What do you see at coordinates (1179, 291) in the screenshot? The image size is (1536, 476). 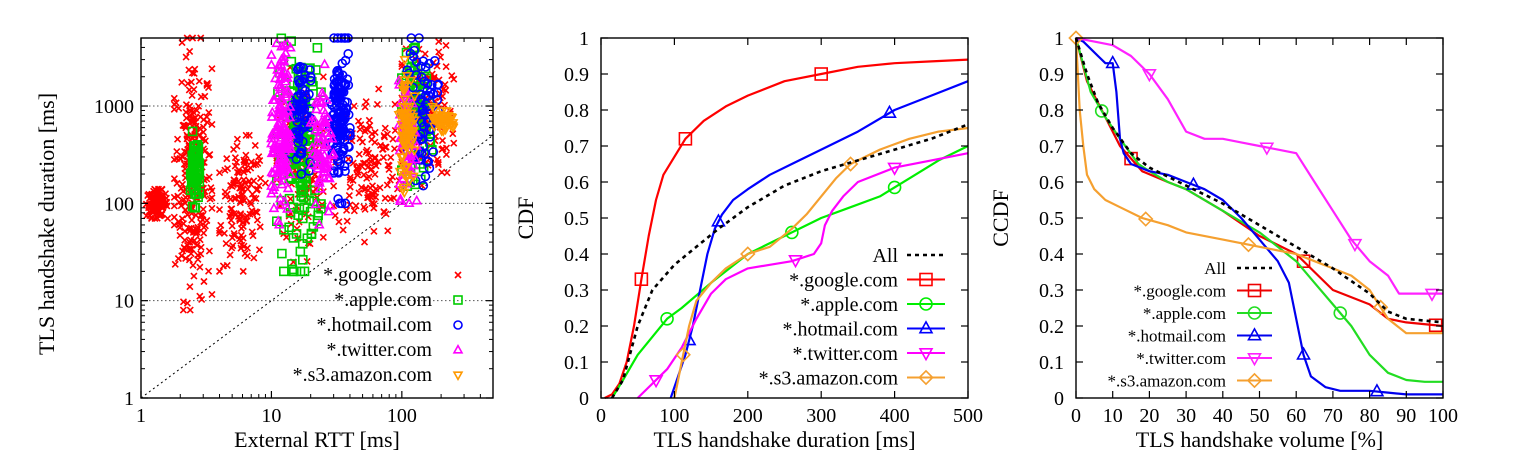 I see `legend-label: *.google.com` at bounding box center [1179, 291].